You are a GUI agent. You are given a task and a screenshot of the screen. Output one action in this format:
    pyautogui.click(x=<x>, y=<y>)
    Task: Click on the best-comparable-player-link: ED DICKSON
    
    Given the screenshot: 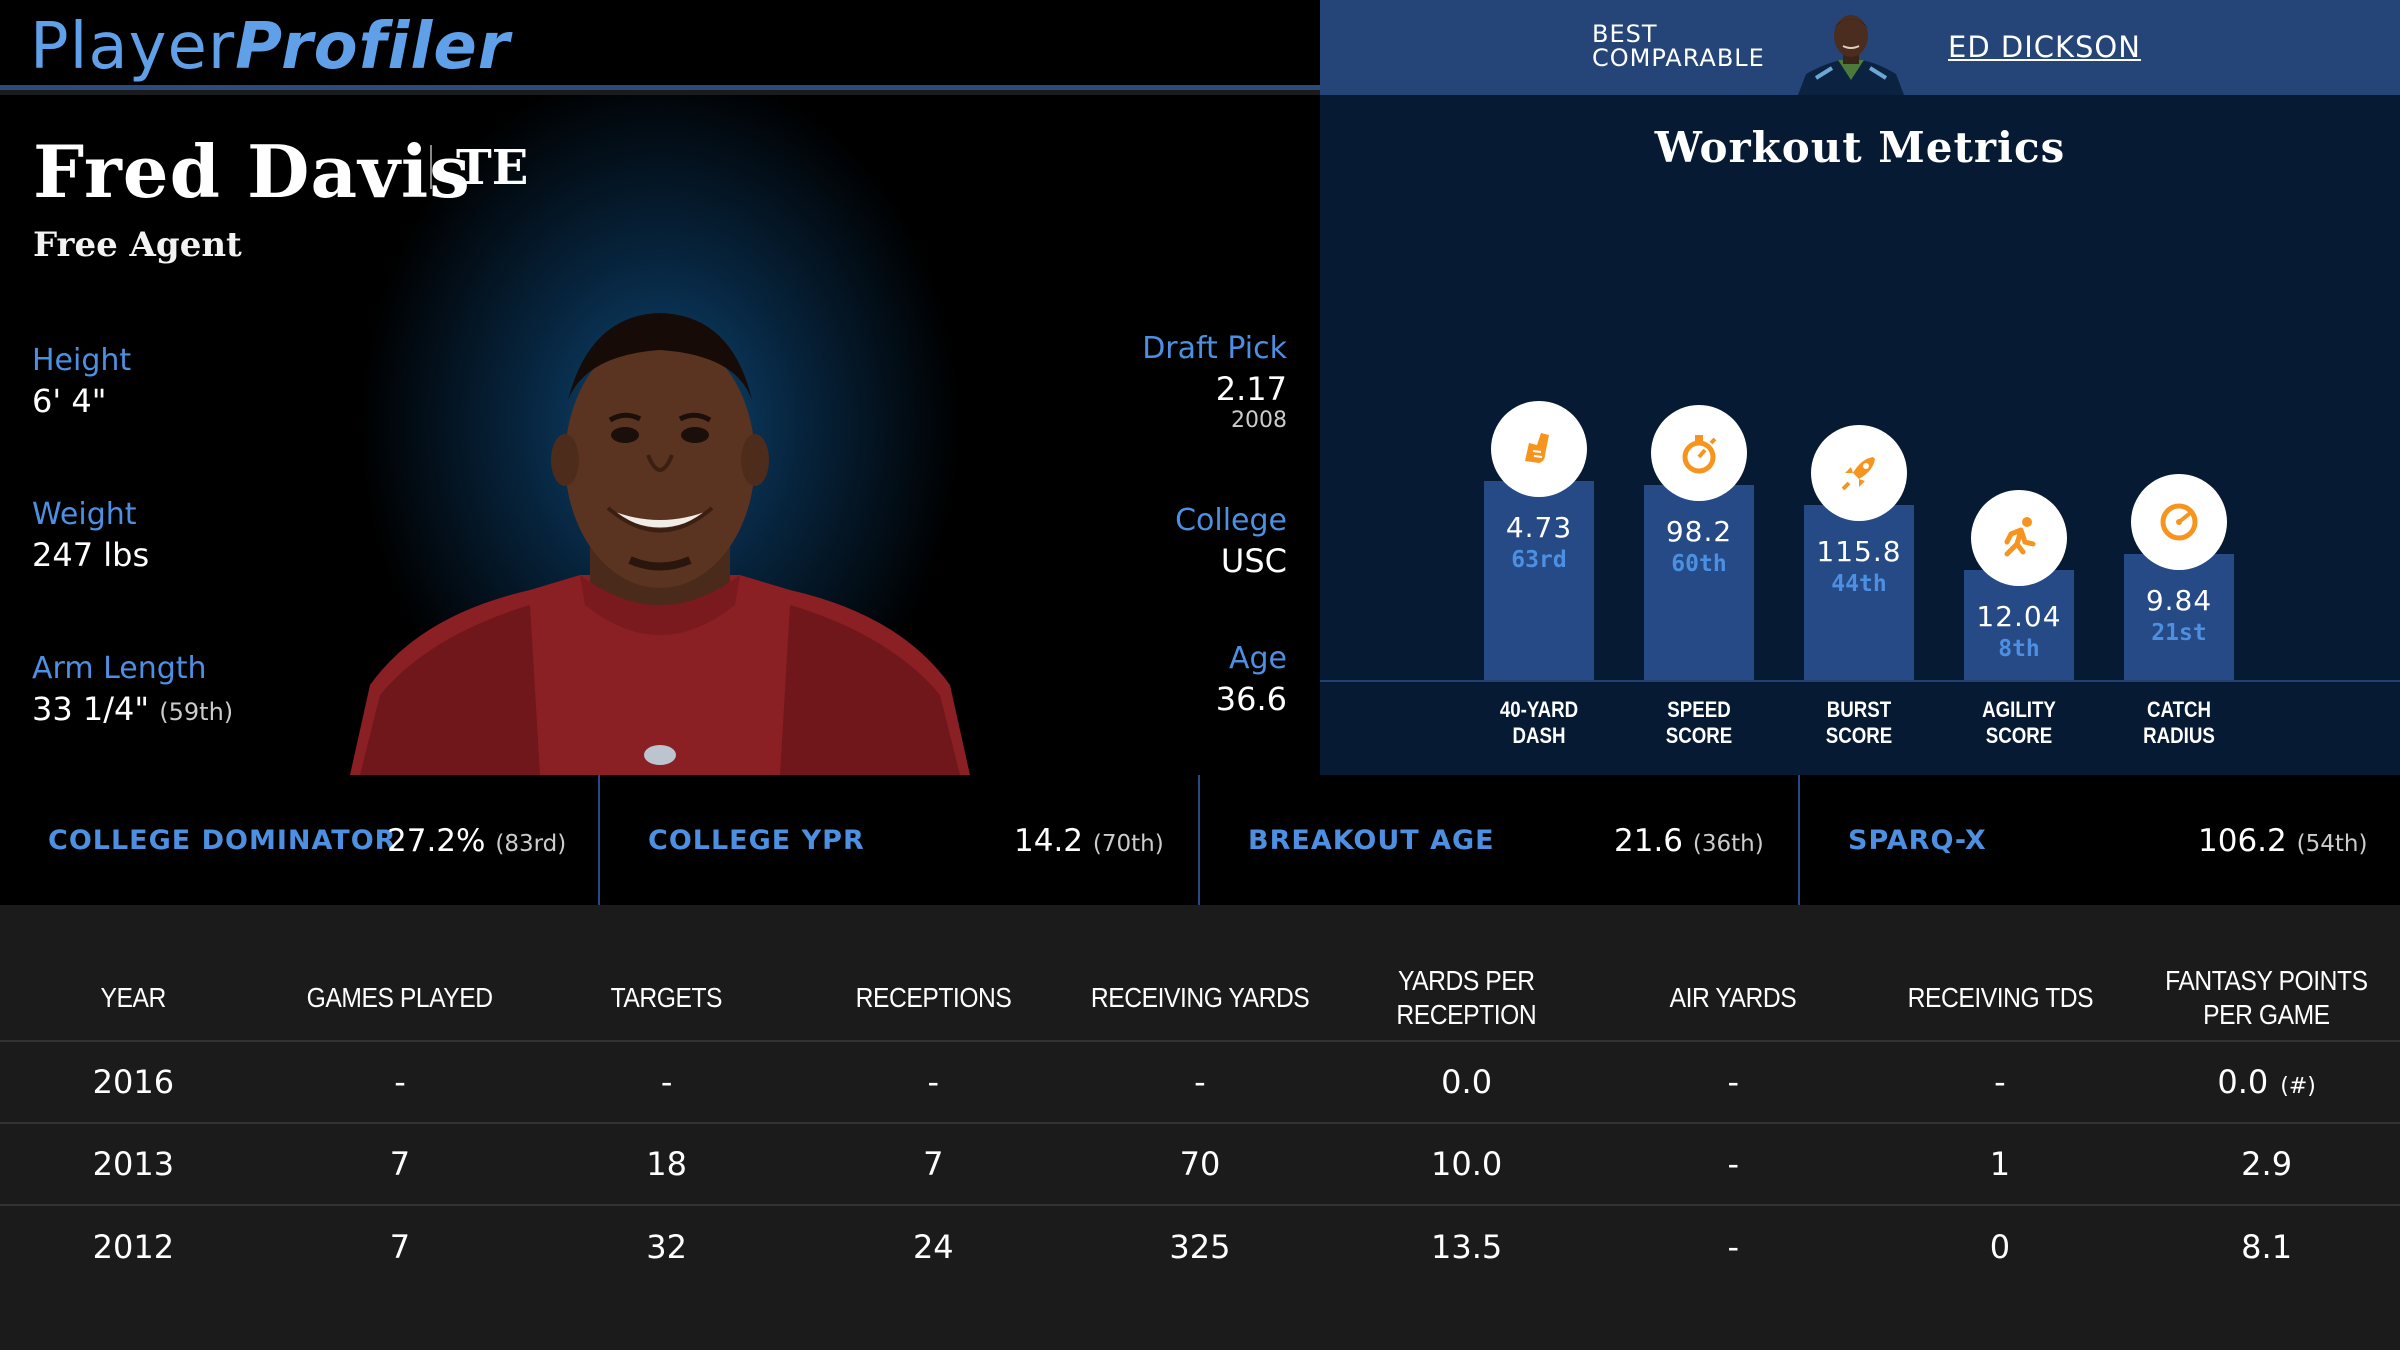 What is the action you would take?
    pyautogui.click(x=2044, y=47)
    